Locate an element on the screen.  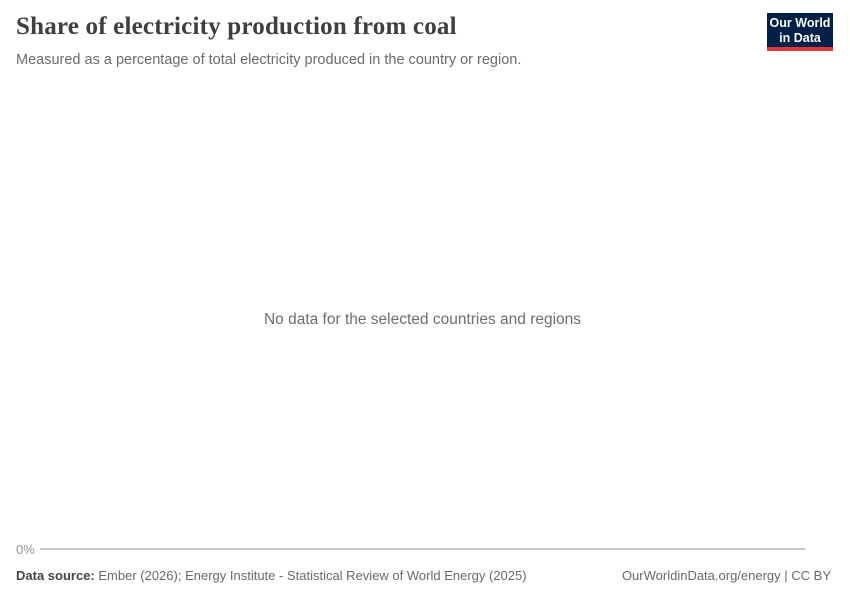
owid-logo-line1: Our World is located at coordinates (800, 23).